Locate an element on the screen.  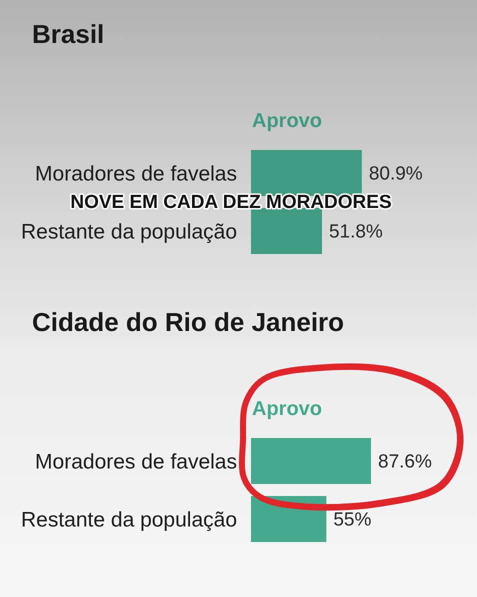
data-label: 80.9% is located at coordinates (395, 174).